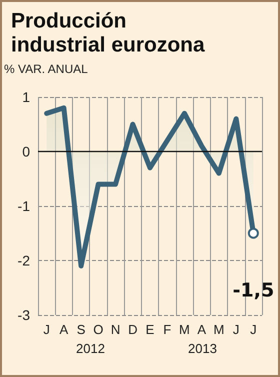  I want to click on y-tick-label: -3, so click(24, 315).